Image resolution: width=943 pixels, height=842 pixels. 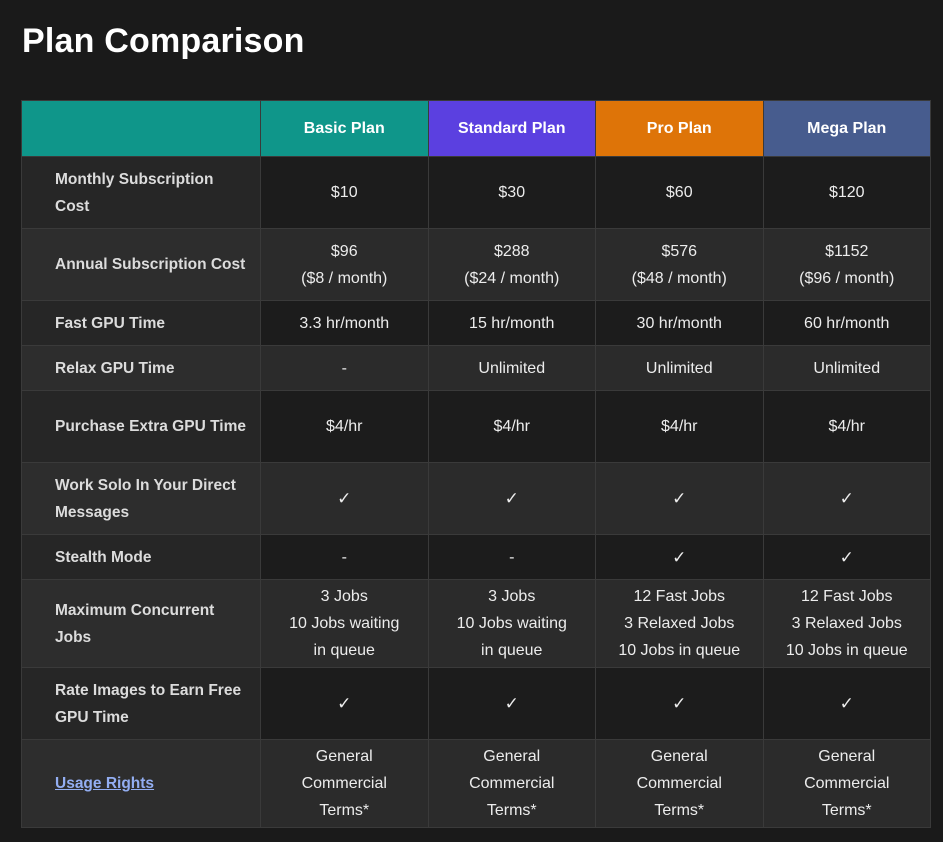 I want to click on feature-label: Annual Subscription Cost, so click(x=141, y=264).